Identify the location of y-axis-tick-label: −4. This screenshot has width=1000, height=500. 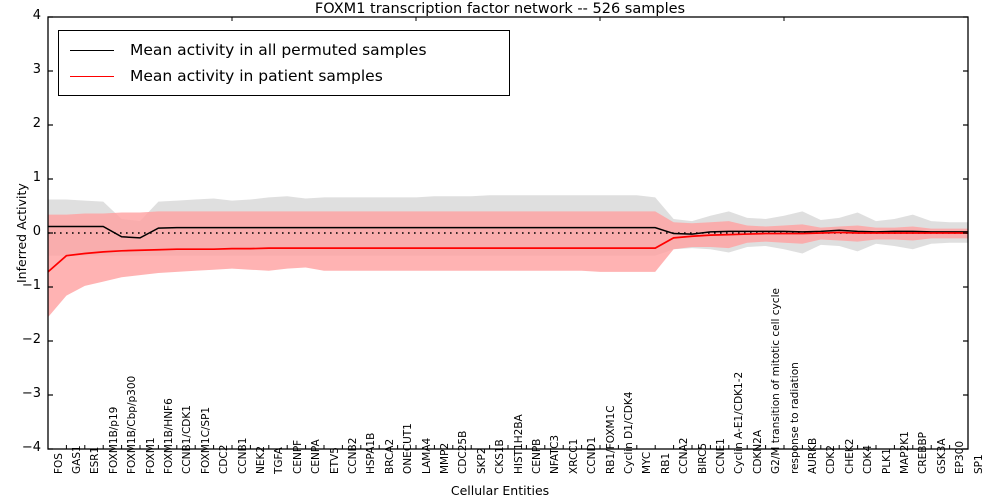
(31, 447).